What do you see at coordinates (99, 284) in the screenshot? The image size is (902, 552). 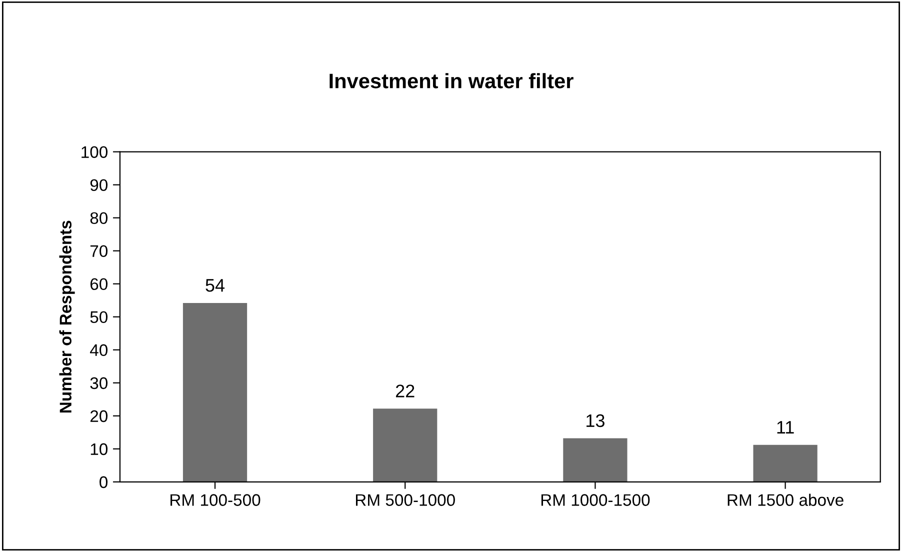 I see `y-tick-label: 60` at bounding box center [99, 284].